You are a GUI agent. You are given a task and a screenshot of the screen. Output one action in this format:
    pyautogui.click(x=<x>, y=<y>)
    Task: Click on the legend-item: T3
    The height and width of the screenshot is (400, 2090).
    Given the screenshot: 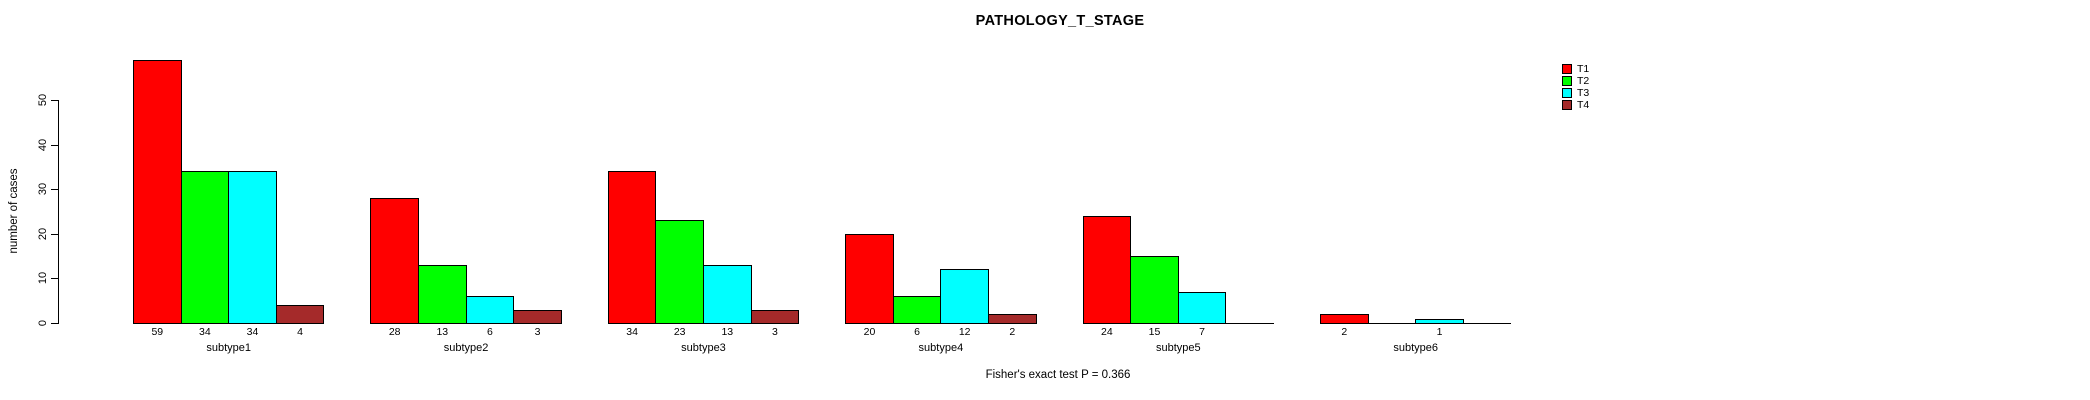 What is the action you would take?
    pyautogui.click(x=1575, y=93)
    